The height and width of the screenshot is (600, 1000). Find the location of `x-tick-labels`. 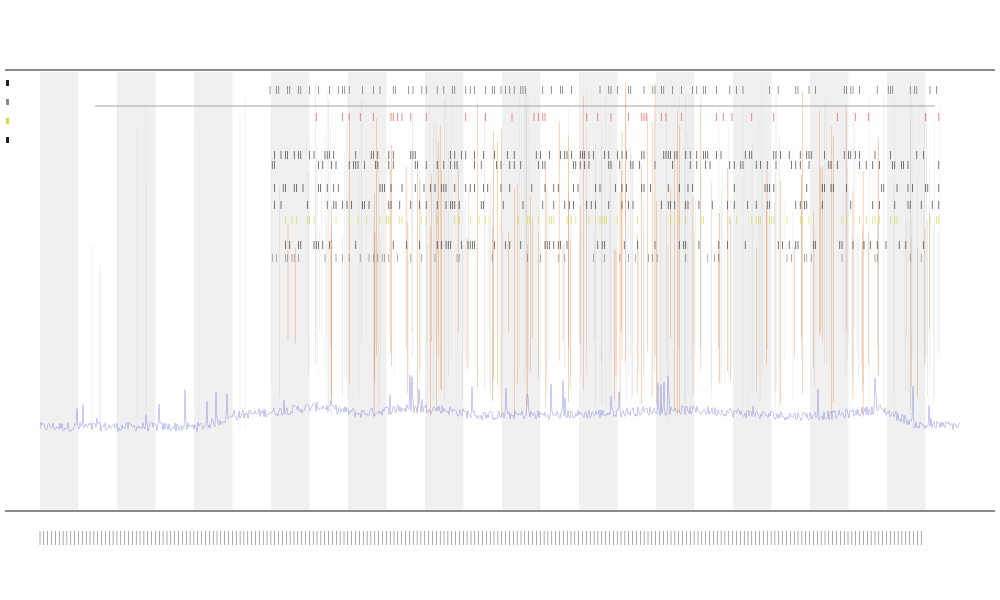

x-tick-labels is located at coordinates (480, 538).